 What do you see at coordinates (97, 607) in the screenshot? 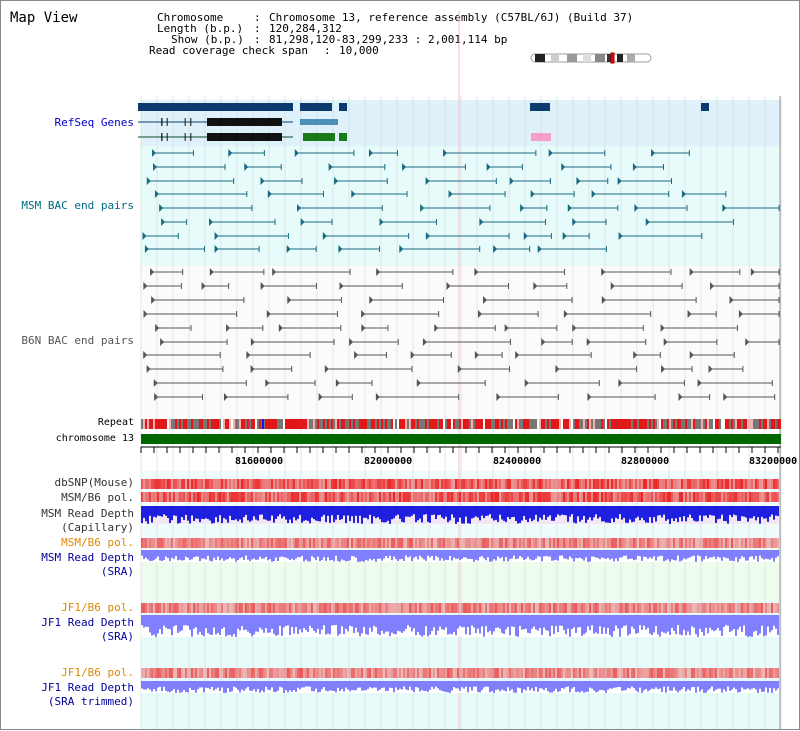
I see `jf1-b6-pol-label: JF1/B6 pol.` at bounding box center [97, 607].